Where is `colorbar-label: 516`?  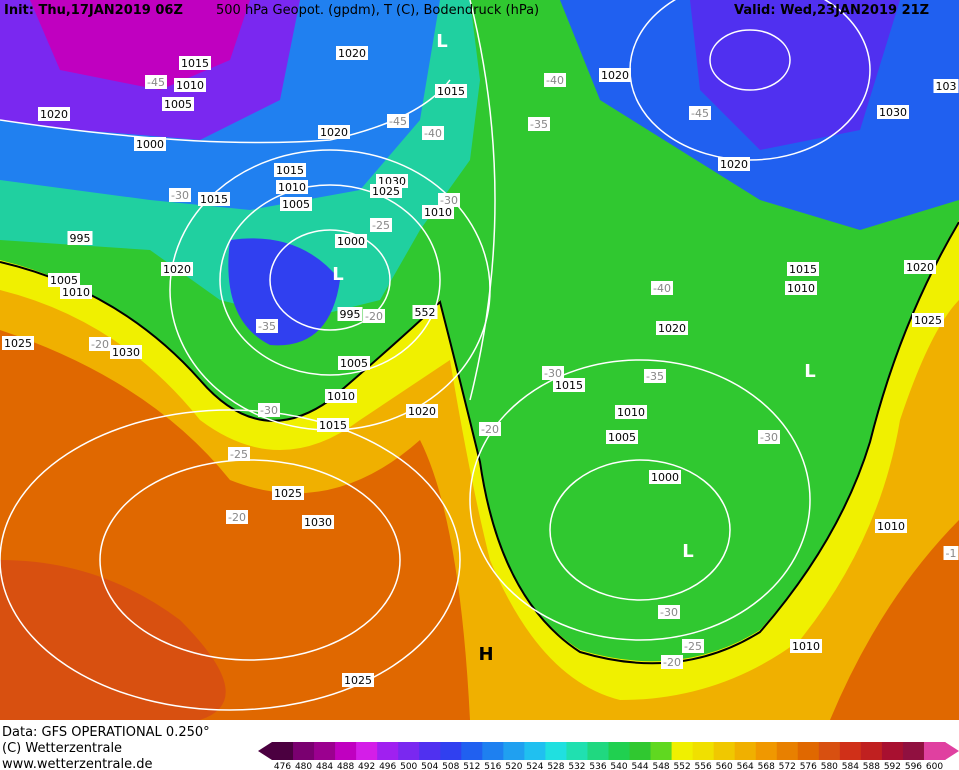
colorbar-label: 516 is located at coordinates (492, 766).